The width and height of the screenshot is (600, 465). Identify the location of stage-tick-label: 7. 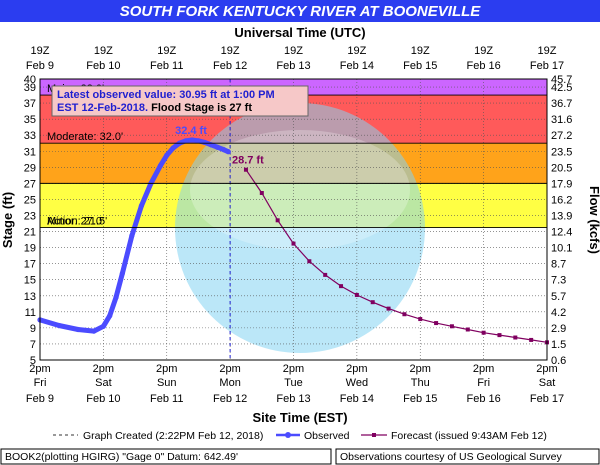
(33, 345).